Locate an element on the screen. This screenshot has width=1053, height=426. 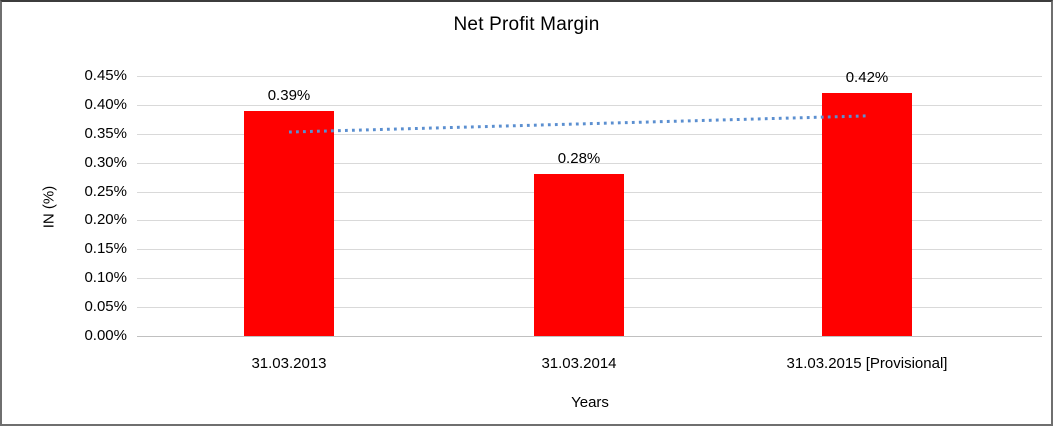
y-tick-label: 0.45% is located at coordinates (105, 75).